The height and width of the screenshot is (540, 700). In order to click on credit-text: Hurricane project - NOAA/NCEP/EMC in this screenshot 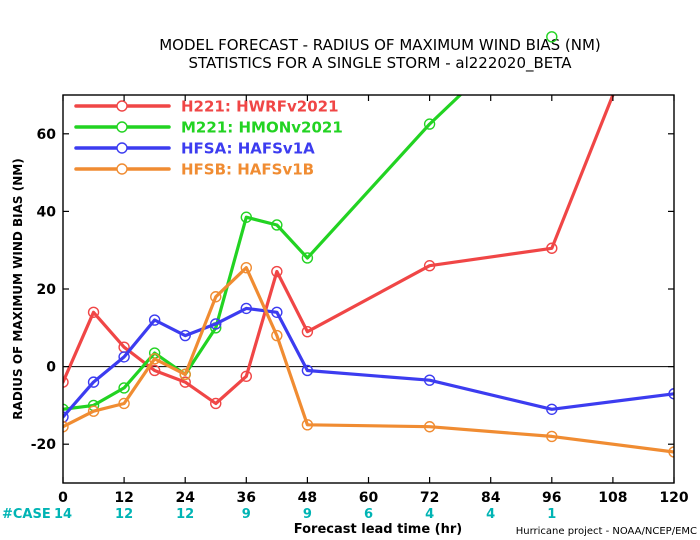, I will do `click(606, 531)`.